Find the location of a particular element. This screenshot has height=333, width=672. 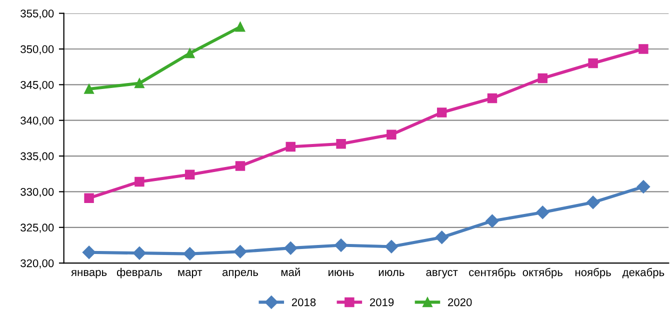

y-tick-label: 355,00 is located at coordinates (37, 14).